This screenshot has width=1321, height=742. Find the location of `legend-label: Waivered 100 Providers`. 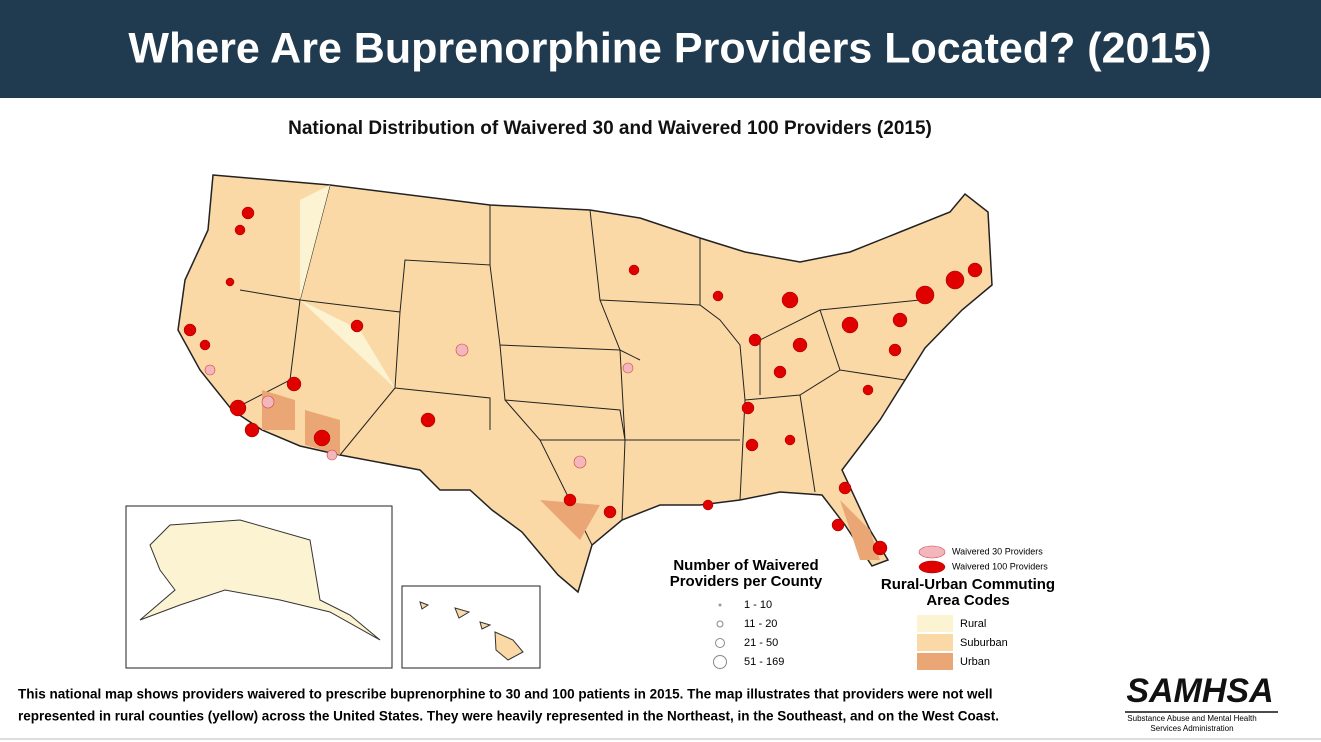

legend-label: Waivered 100 Providers is located at coordinates (1000, 566).